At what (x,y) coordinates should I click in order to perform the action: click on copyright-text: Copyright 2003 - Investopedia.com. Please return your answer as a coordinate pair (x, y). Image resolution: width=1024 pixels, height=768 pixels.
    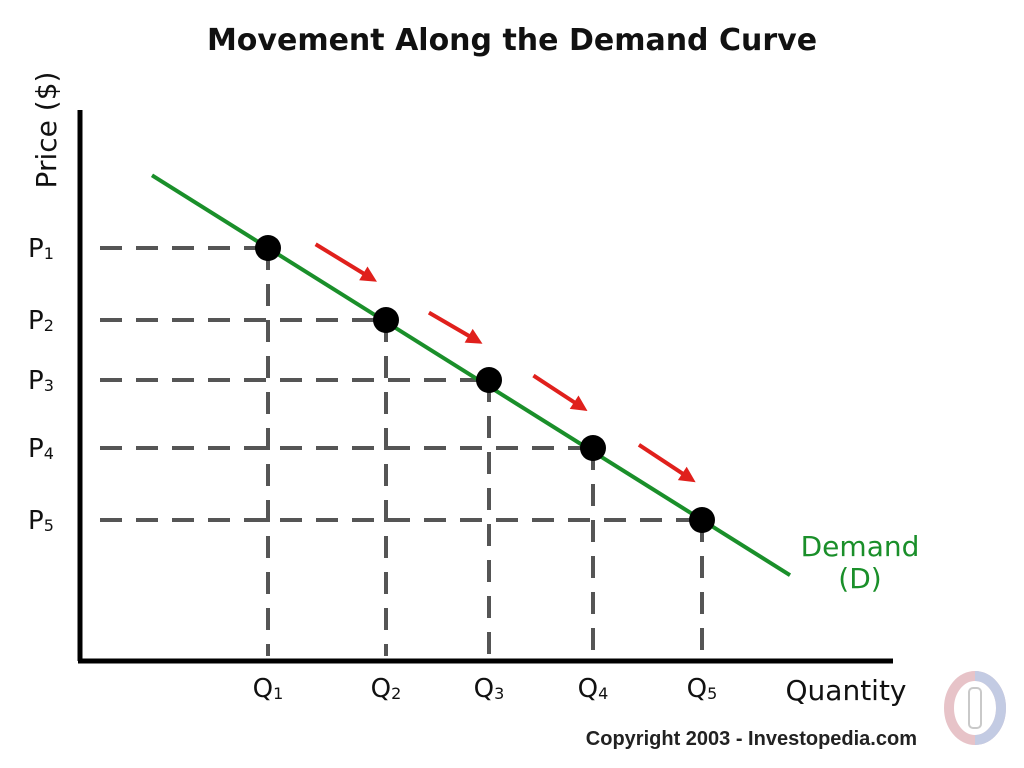
    Looking at the image, I should click on (751, 739).